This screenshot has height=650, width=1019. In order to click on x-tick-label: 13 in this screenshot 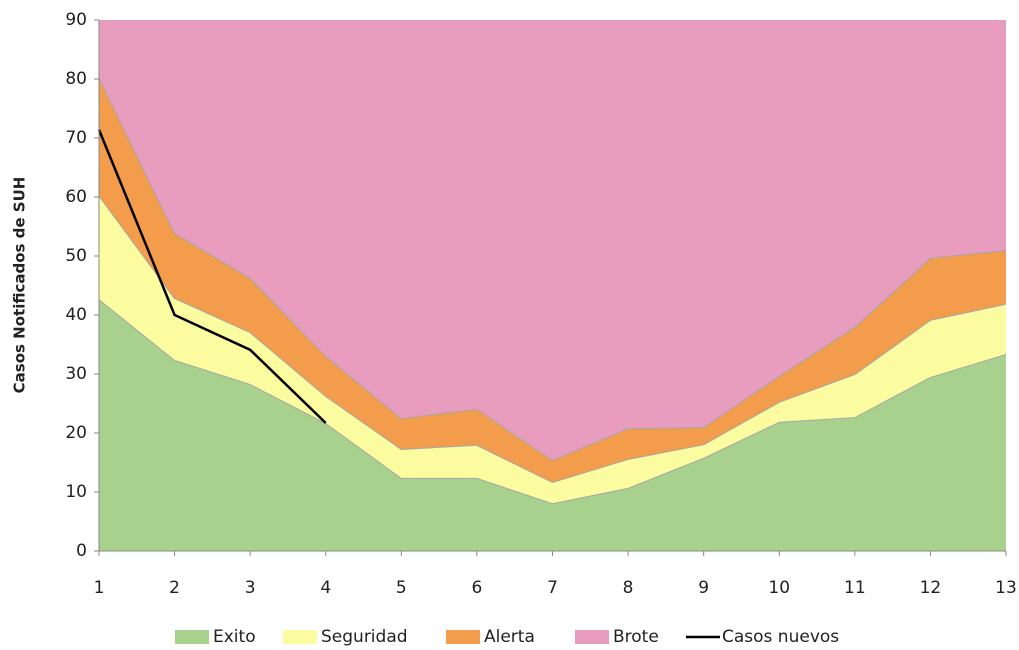, I will do `click(1006, 588)`.